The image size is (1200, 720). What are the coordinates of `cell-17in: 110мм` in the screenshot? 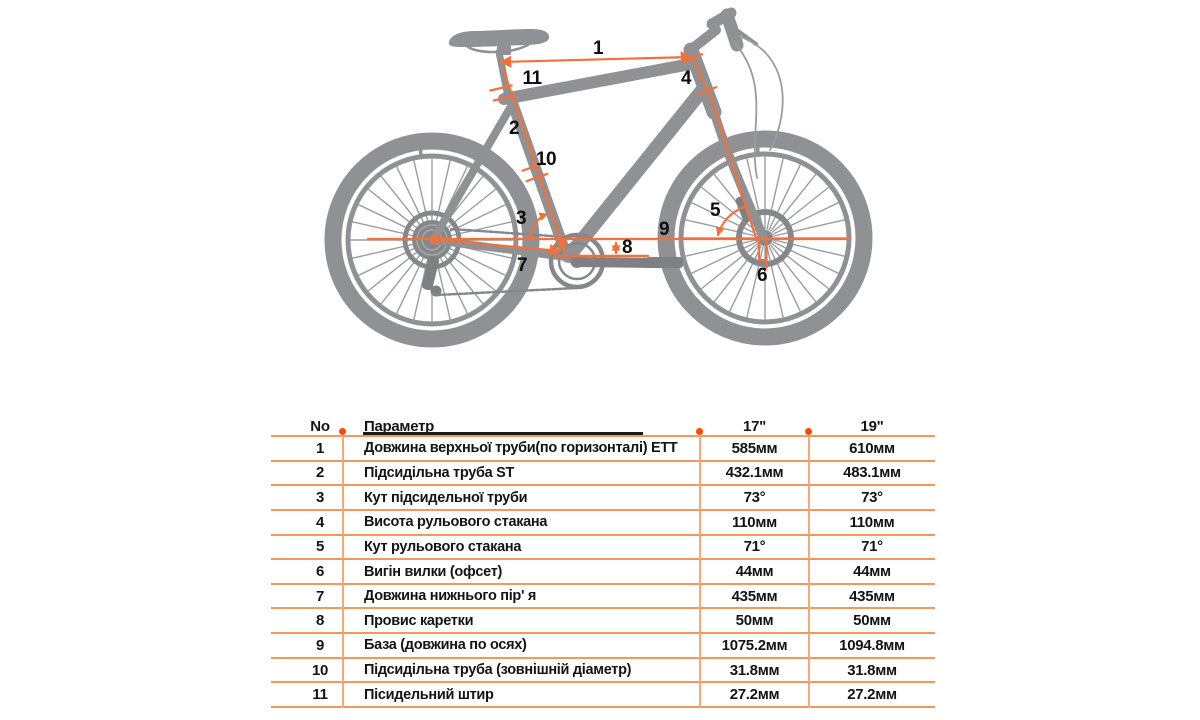 It's located at (754, 522).